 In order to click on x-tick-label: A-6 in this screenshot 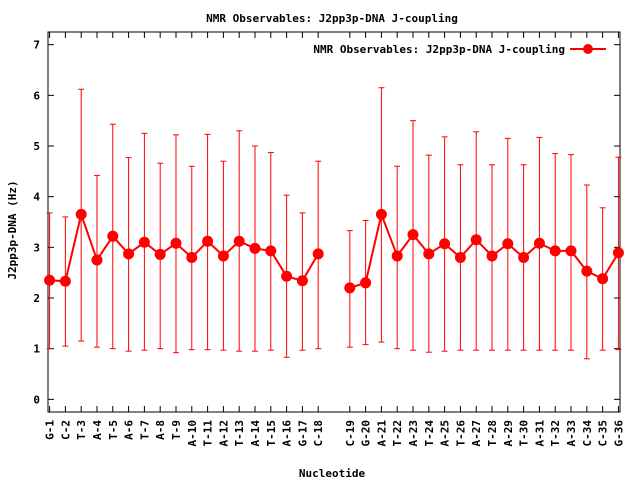, I will do `click(129, 430)`.